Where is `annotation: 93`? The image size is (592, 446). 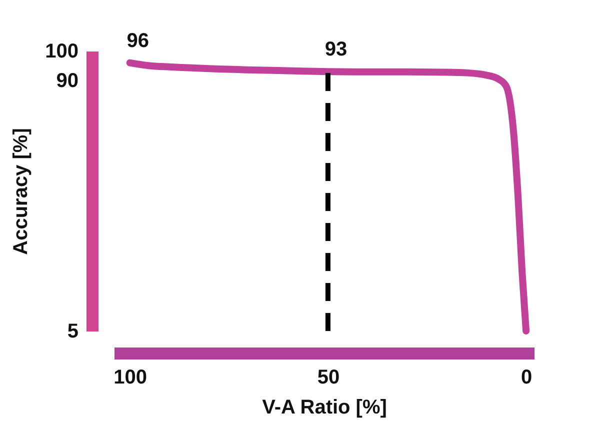
annotation: 93 is located at coordinates (336, 49).